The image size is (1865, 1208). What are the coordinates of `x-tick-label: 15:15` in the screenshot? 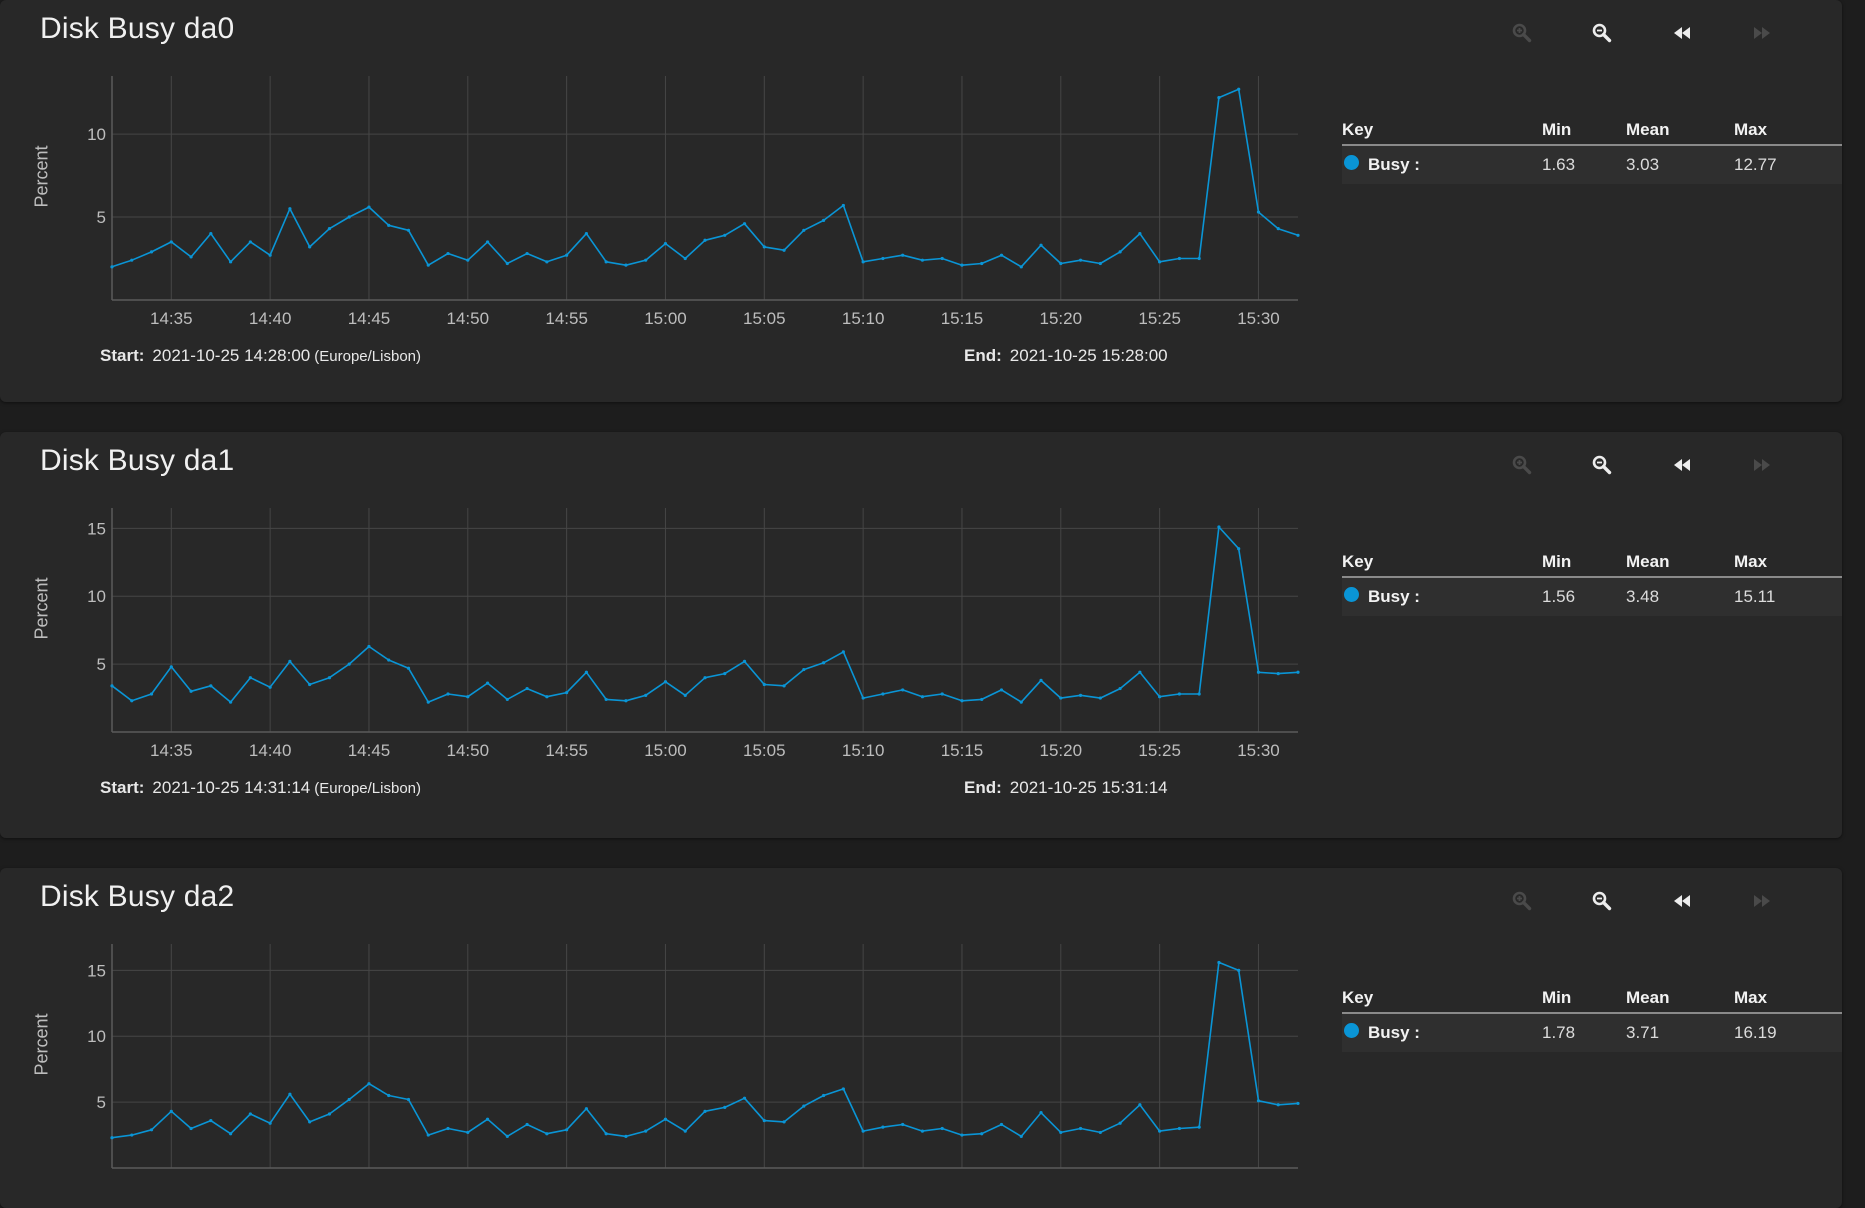 It's located at (962, 750).